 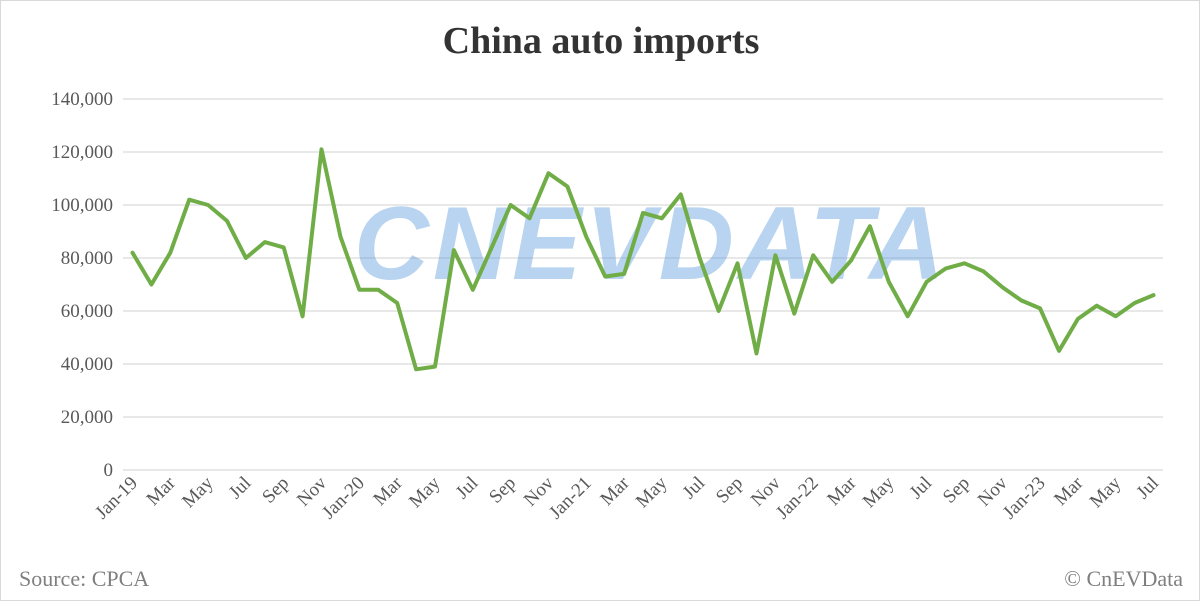 I want to click on y-tick-label: 100,000, so click(x=82, y=205).